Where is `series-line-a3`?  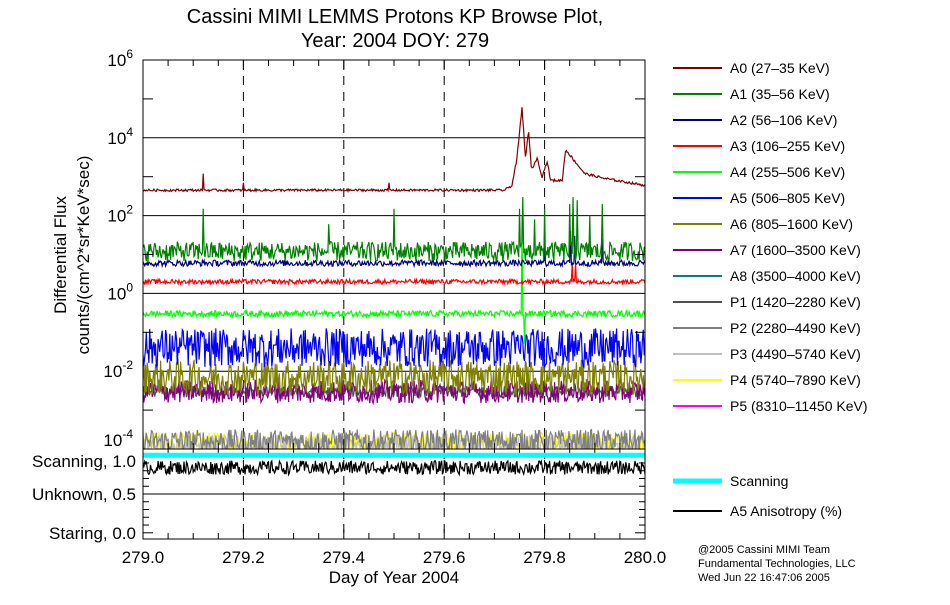
series-line-a3 is located at coordinates (394, 275).